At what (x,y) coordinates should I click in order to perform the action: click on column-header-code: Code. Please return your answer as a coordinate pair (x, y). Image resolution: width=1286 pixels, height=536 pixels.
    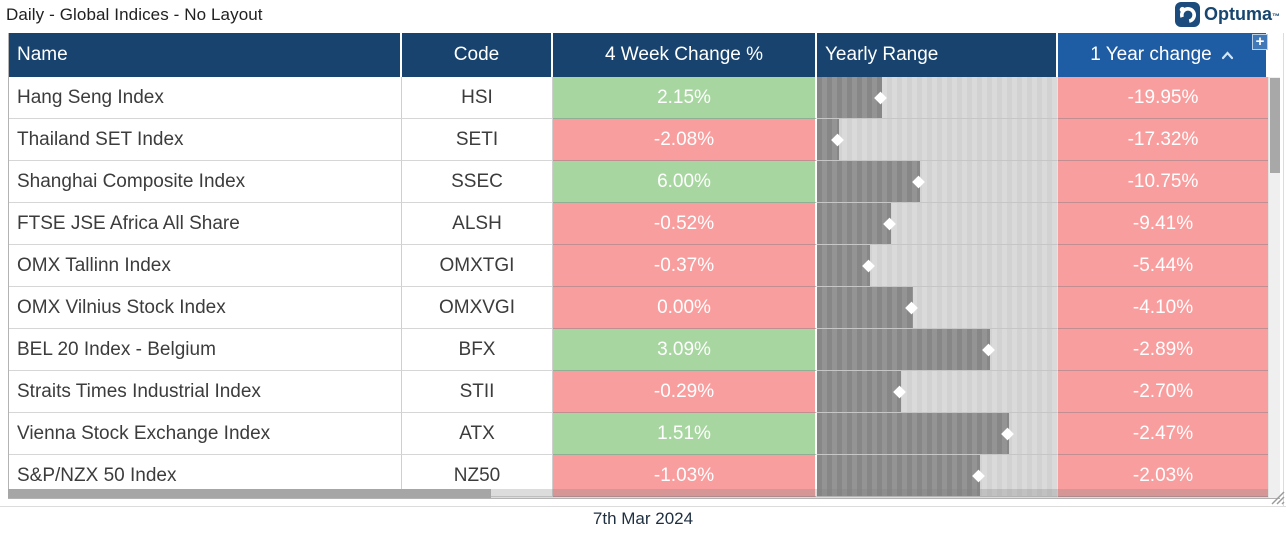
    Looking at the image, I should click on (477, 55).